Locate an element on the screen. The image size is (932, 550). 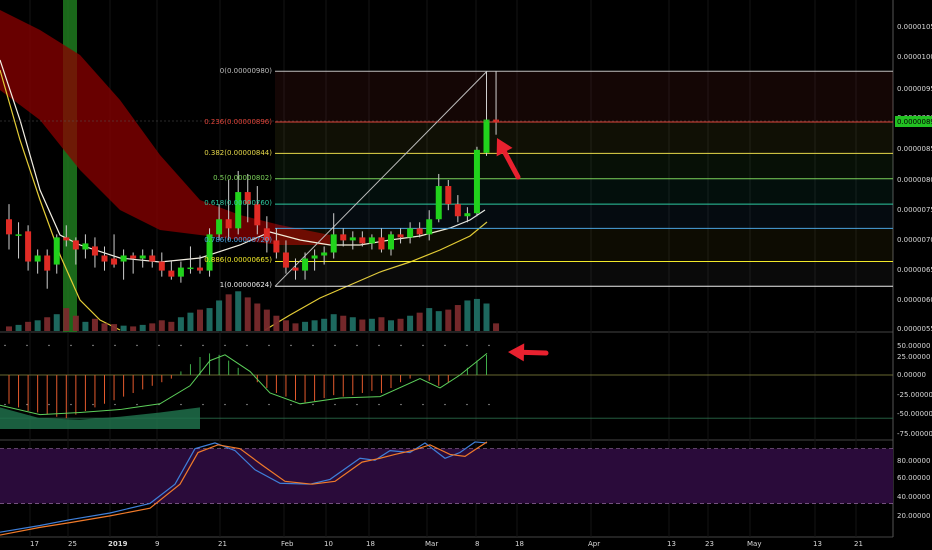
stoch-d-line is located at coordinates (244, 488).